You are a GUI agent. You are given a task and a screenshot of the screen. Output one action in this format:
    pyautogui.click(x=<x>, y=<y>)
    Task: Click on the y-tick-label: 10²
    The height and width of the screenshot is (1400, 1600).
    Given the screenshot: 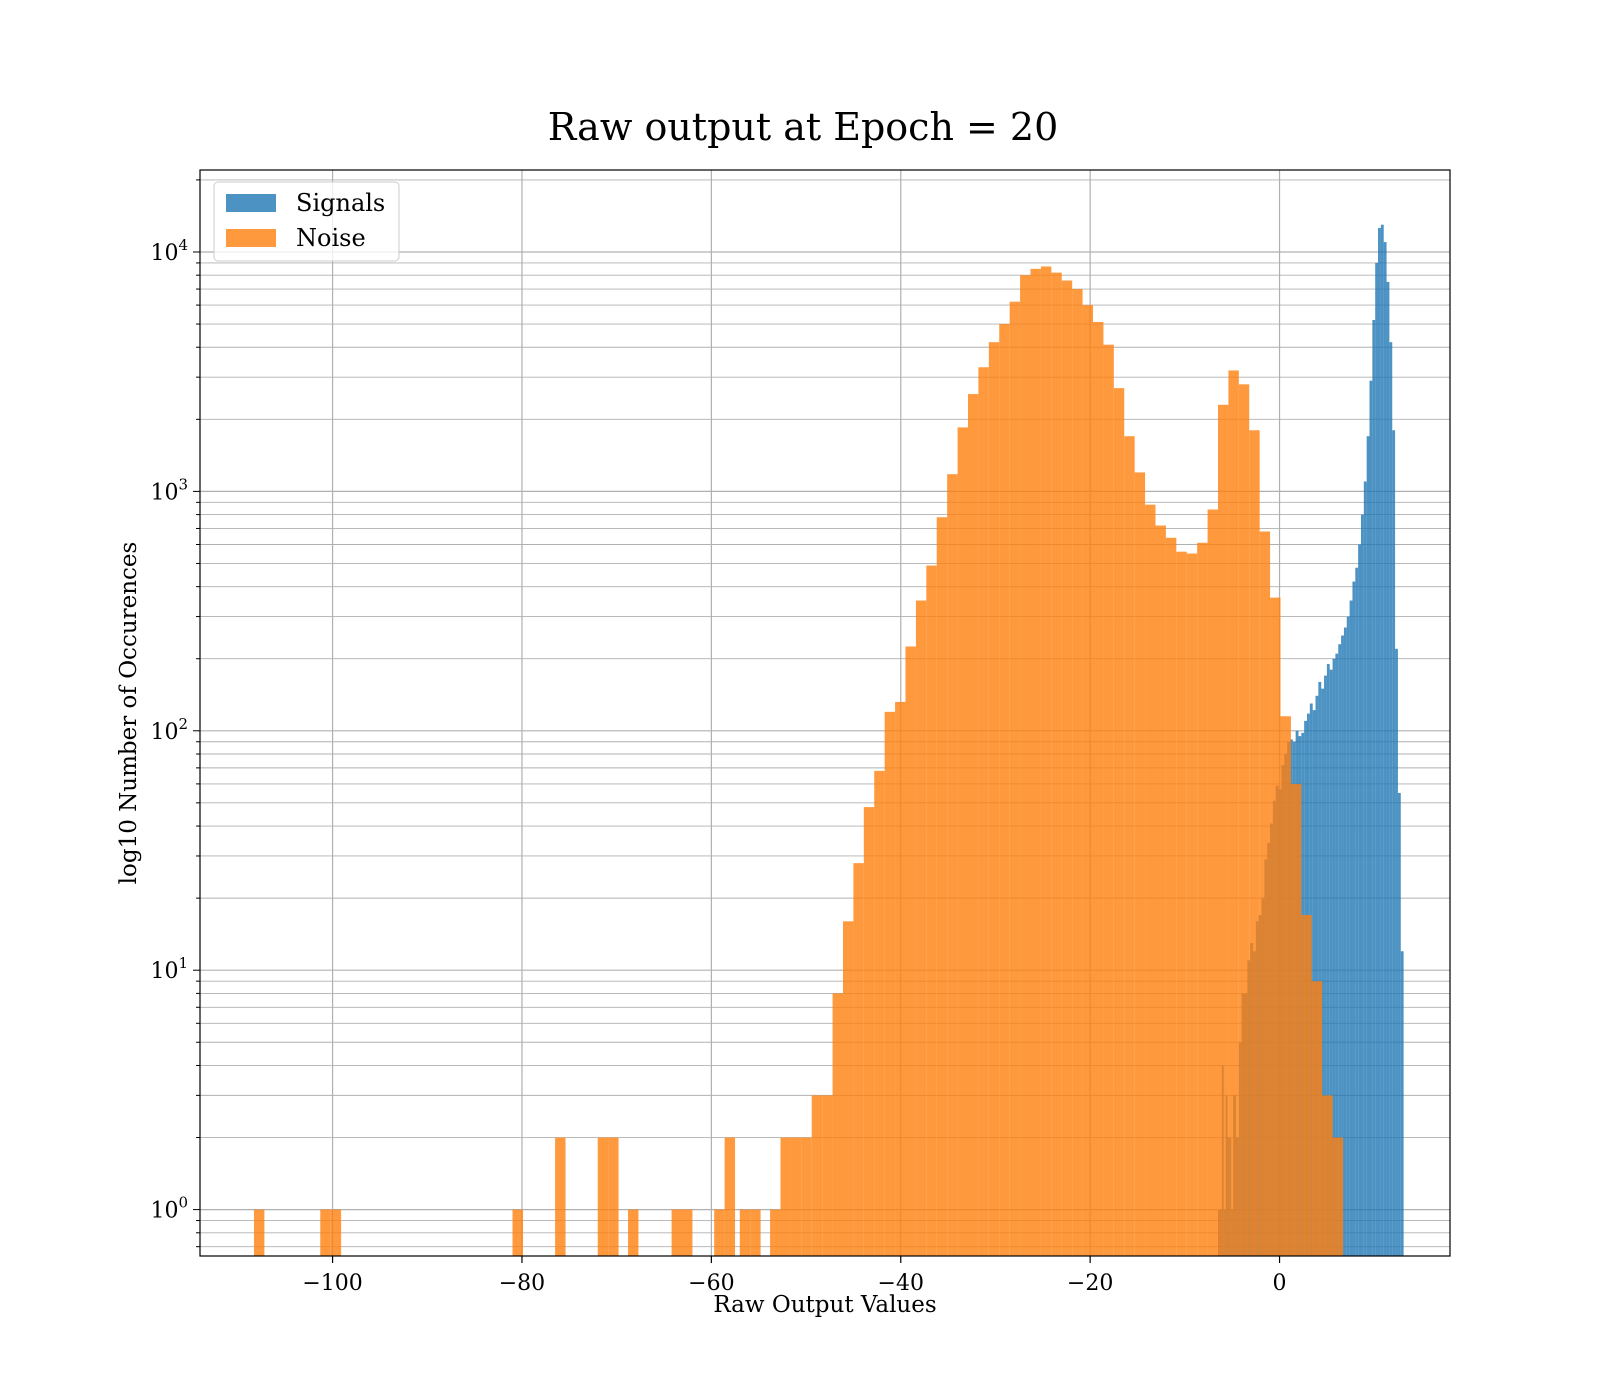 What is the action you would take?
    pyautogui.click(x=169, y=730)
    